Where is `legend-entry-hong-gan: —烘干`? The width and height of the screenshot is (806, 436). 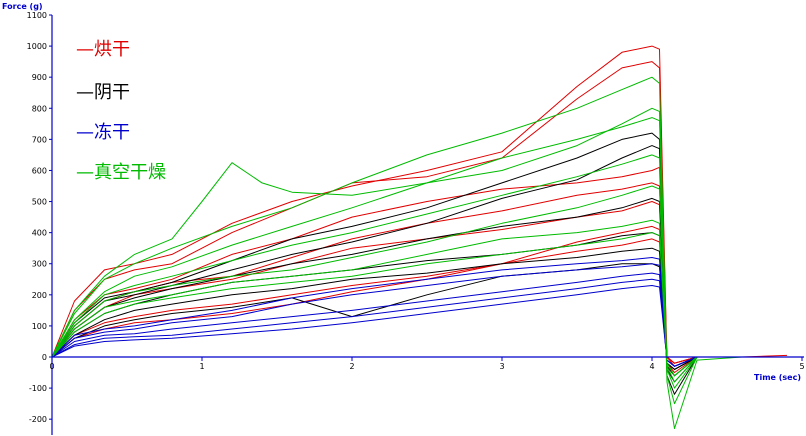 legend-entry-hong-gan: —烘干 is located at coordinates (103, 49).